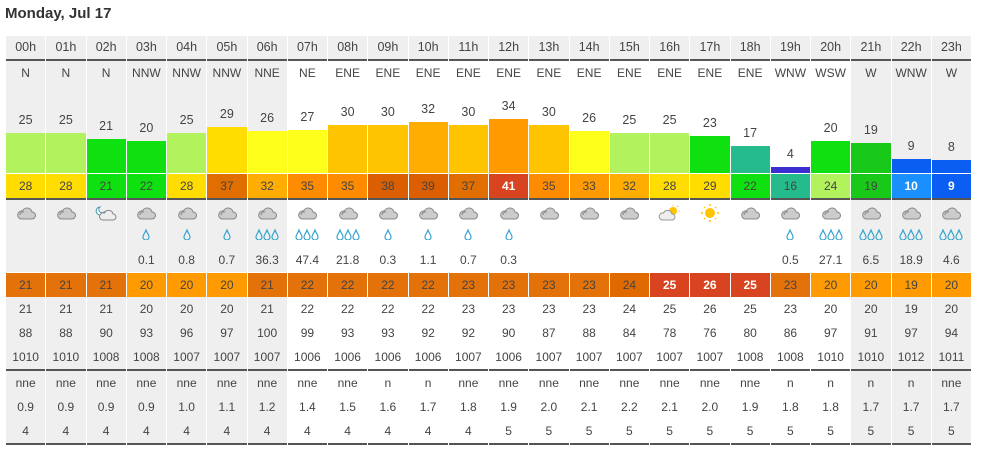 The width and height of the screenshot is (983, 453). I want to click on hour-label: 01h, so click(66, 48).